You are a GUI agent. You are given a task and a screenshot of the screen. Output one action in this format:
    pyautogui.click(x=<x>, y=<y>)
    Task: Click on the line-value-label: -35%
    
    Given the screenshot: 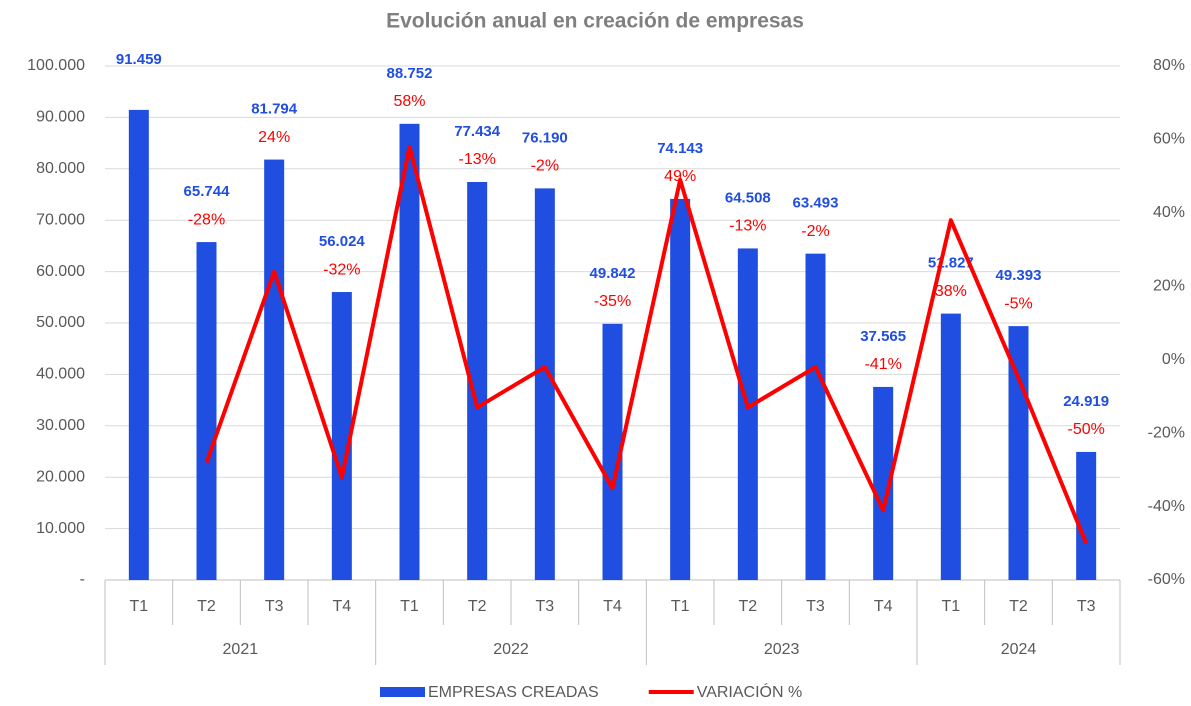 What is the action you would take?
    pyautogui.click(x=612, y=301)
    